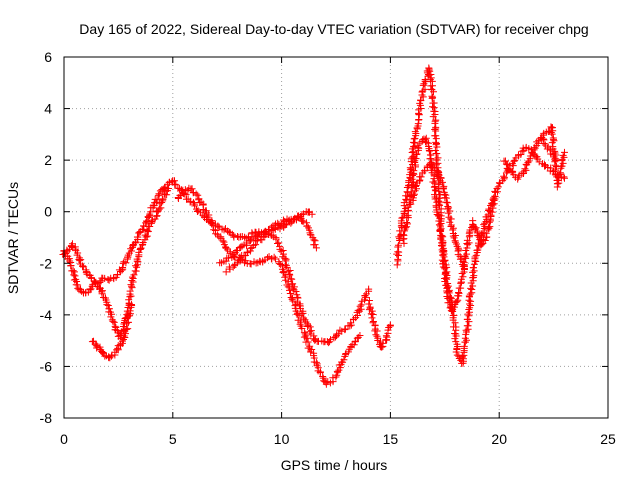 Image resolution: width=640 pixels, height=480 pixels. I want to click on y-tick-label: -6, so click(46, 366).